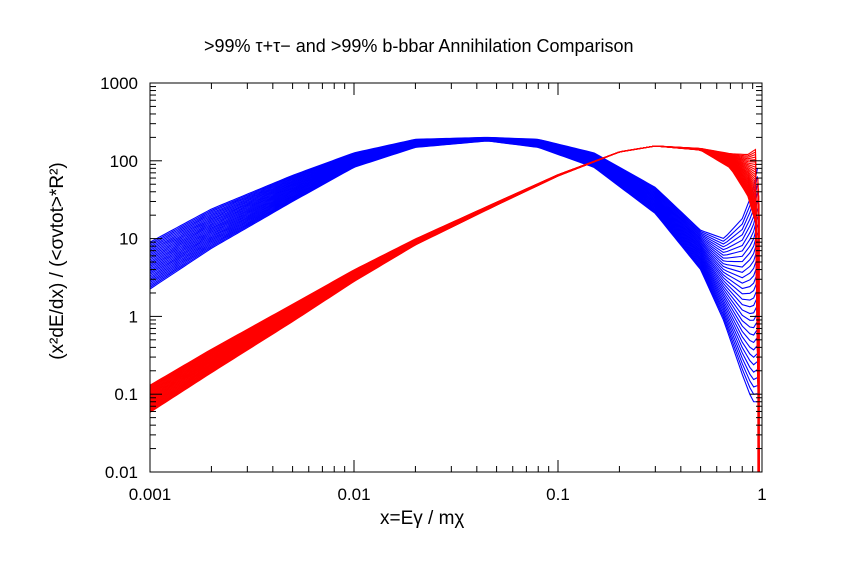  What do you see at coordinates (57, 261) in the screenshot?
I see `y-axis-label: (x²dE/dx) / (<σvtot>*R²)` at bounding box center [57, 261].